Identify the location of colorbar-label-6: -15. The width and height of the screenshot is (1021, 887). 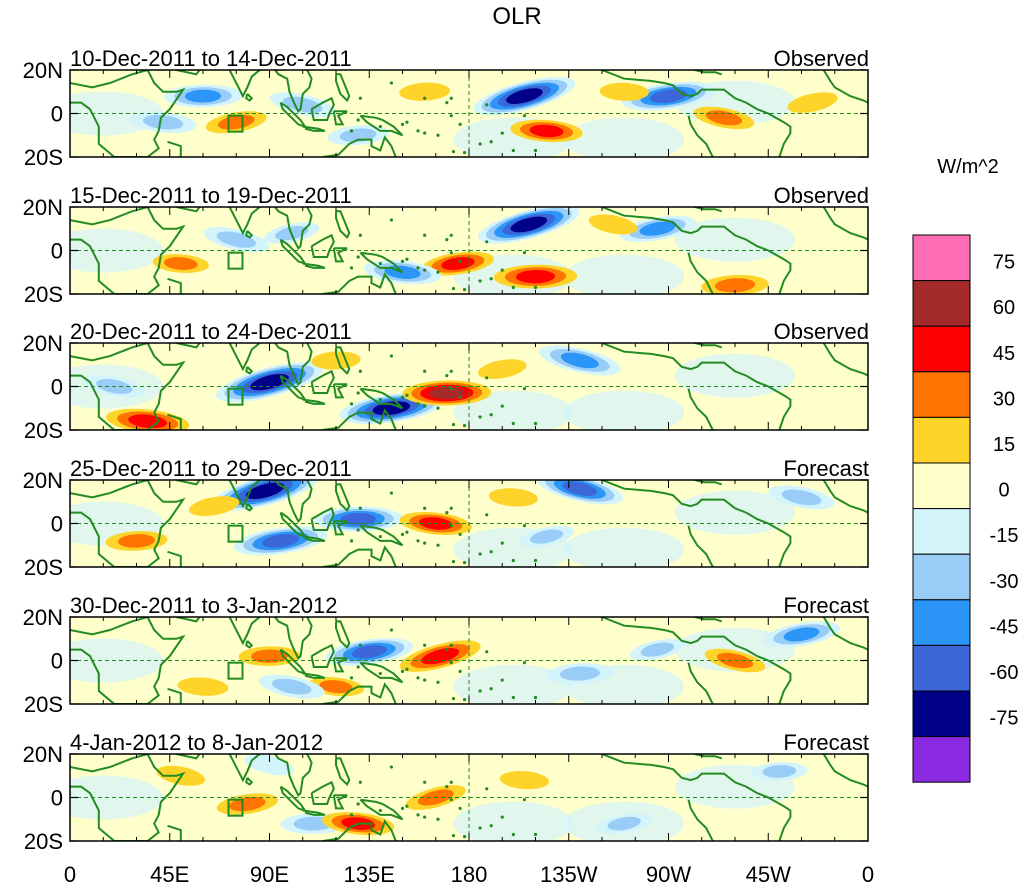
(1004, 536).